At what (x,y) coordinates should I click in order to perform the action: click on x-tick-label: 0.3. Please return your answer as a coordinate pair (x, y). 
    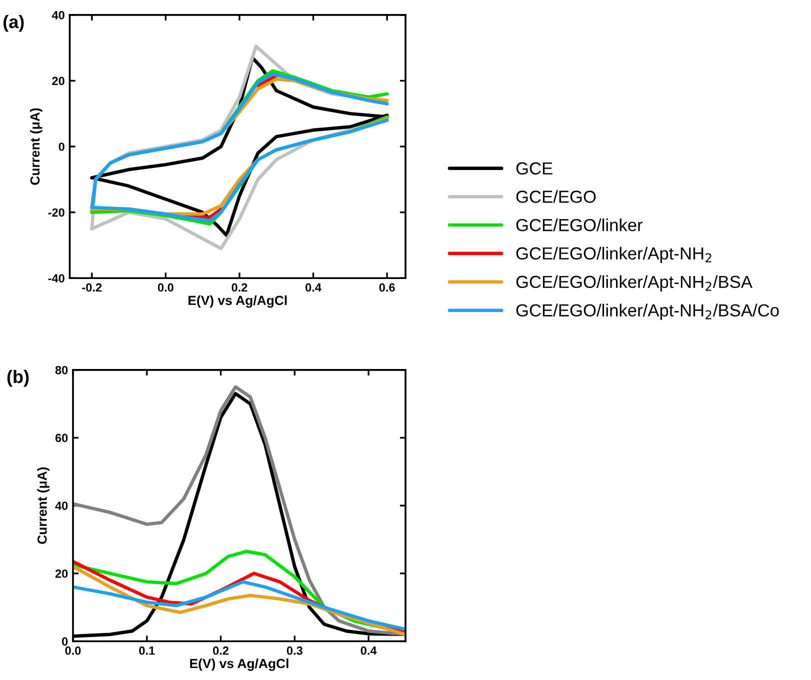
    Looking at the image, I should click on (294, 650).